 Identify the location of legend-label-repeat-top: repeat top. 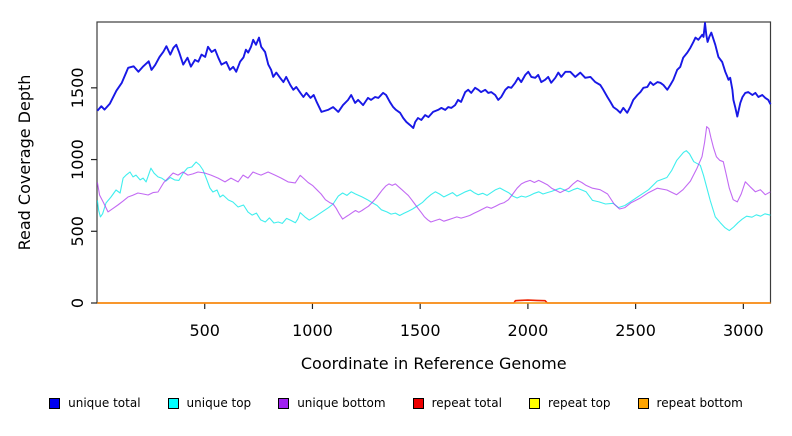
(579, 403).